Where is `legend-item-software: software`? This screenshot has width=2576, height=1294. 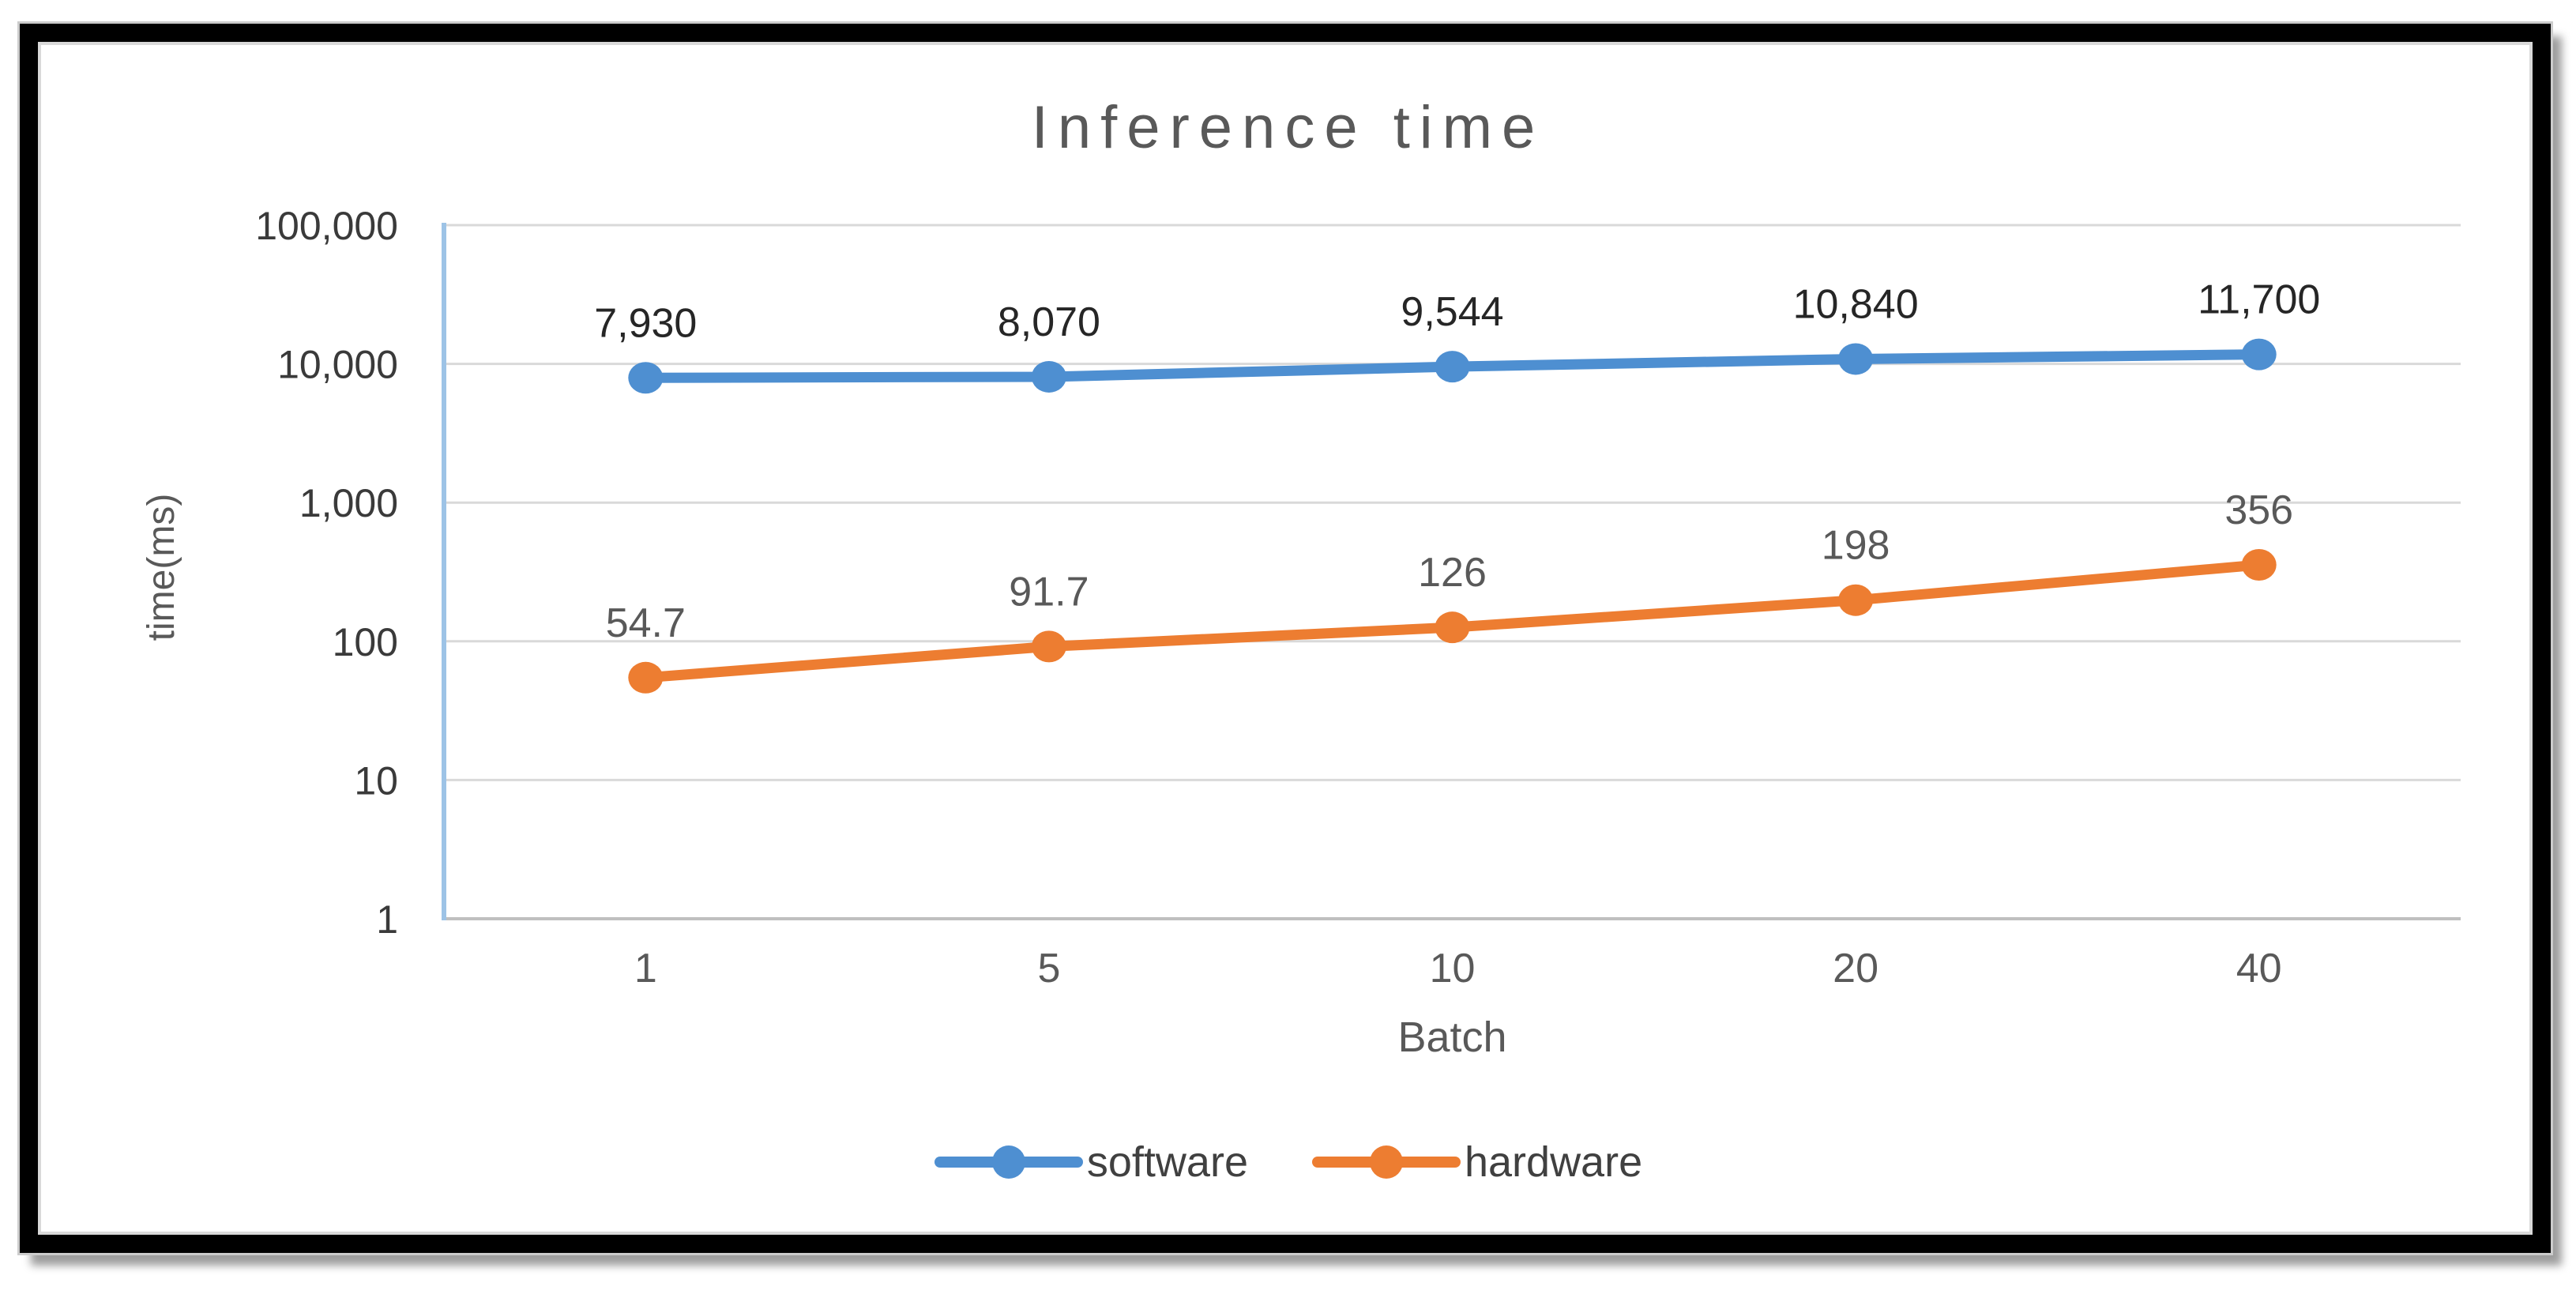 legend-item-software: software is located at coordinates (1091, 1162).